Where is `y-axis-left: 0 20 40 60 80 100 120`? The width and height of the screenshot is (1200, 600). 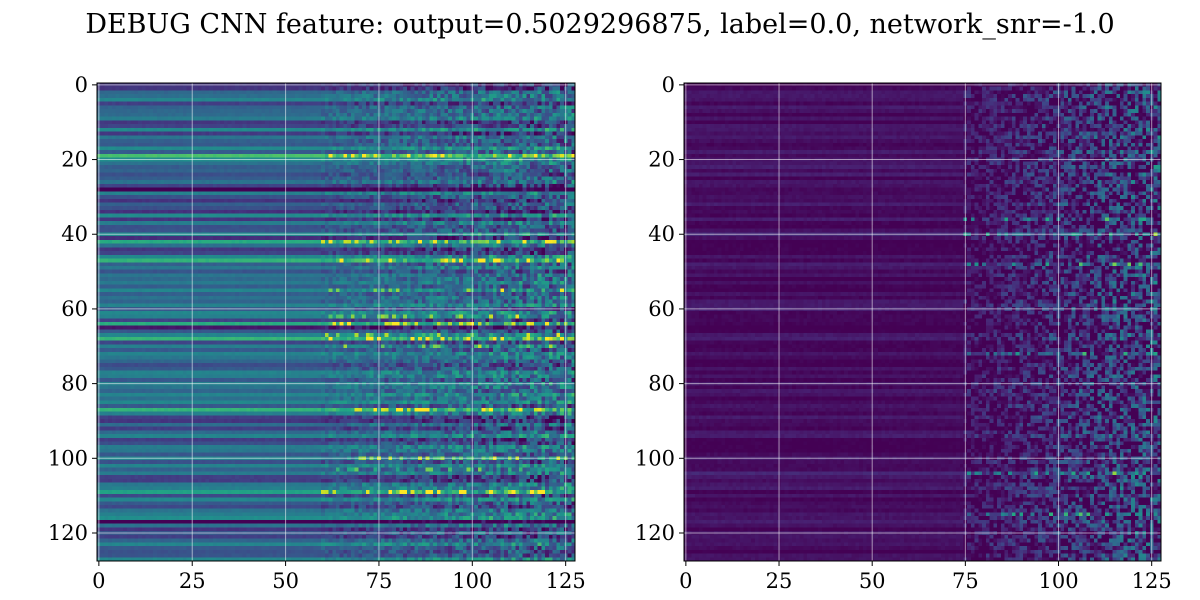
y-axis-left: 0 20 40 60 80 100 120 is located at coordinates (72, 309).